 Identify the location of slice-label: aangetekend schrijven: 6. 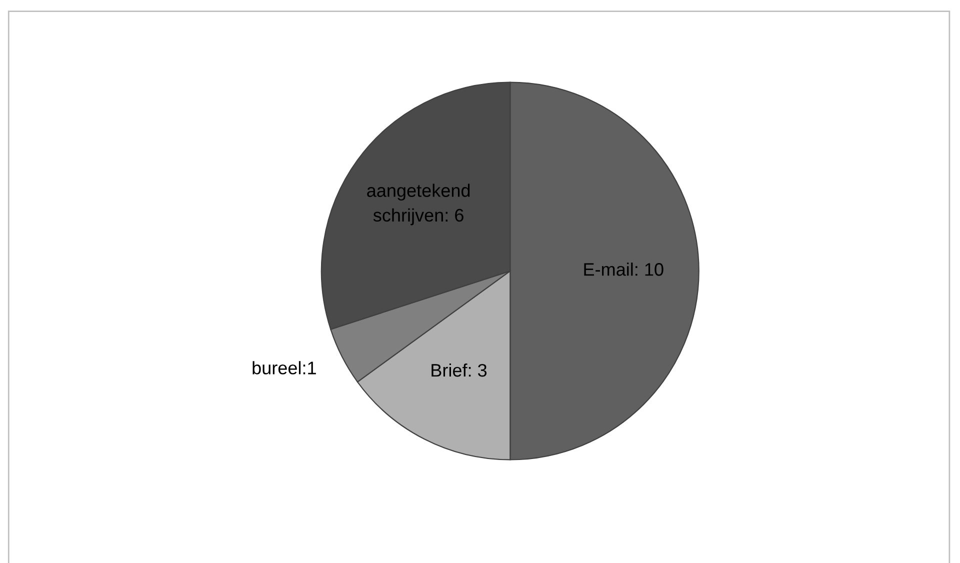
(418, 205).